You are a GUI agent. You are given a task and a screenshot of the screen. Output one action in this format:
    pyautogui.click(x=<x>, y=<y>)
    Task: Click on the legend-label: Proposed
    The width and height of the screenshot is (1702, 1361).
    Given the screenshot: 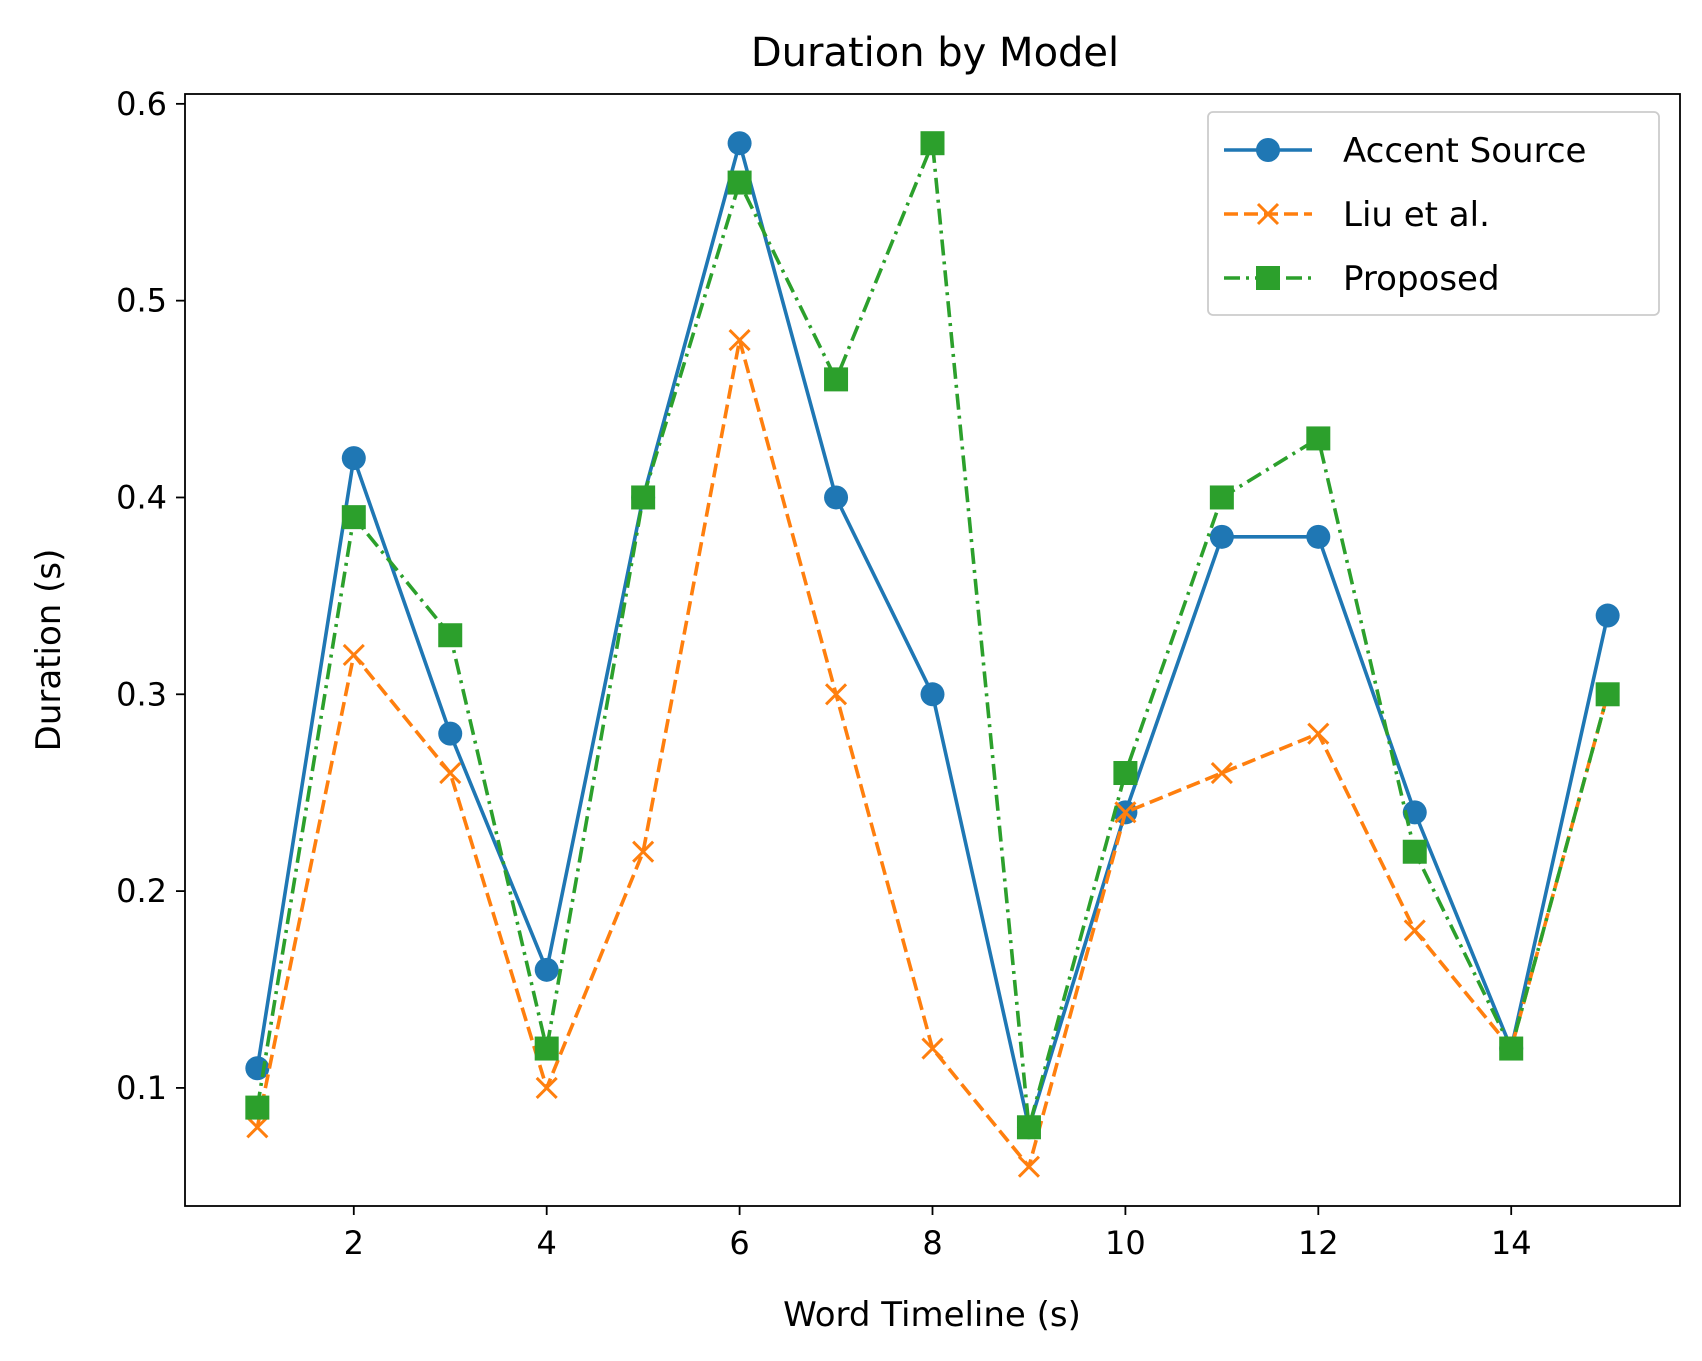 What is the action you would take?
    pyautogui.click(x=1421, y=279)
    